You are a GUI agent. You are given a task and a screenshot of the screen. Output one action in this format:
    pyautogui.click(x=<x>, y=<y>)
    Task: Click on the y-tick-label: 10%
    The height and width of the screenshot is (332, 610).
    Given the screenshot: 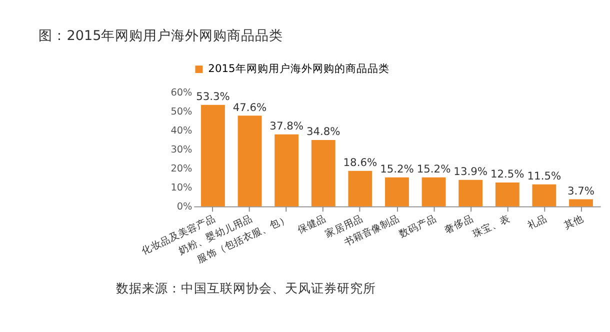 What is the action you would take?
    pyautogui.click(x=181, y=188)
    